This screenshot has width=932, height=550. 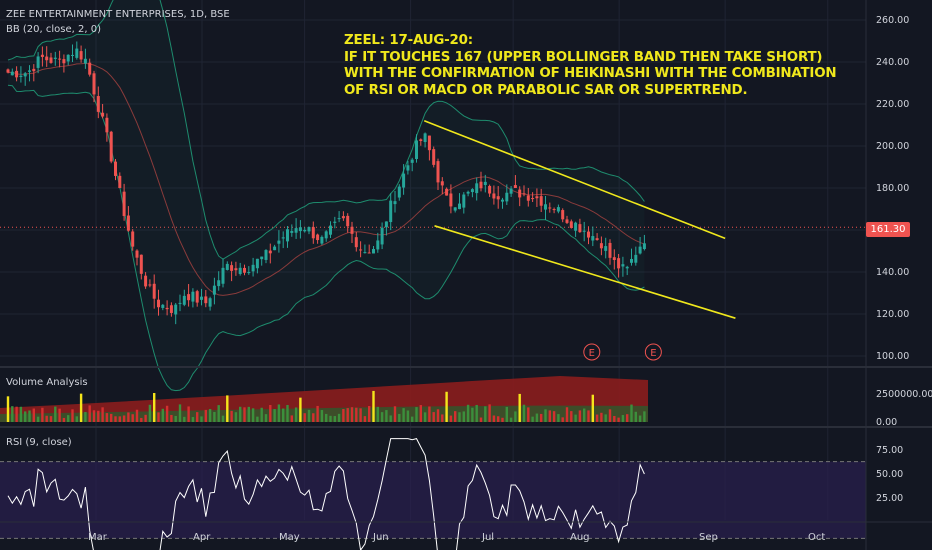 I want to click on rsi-pane-title: RSI (9, close), so click(x=39, y=442).